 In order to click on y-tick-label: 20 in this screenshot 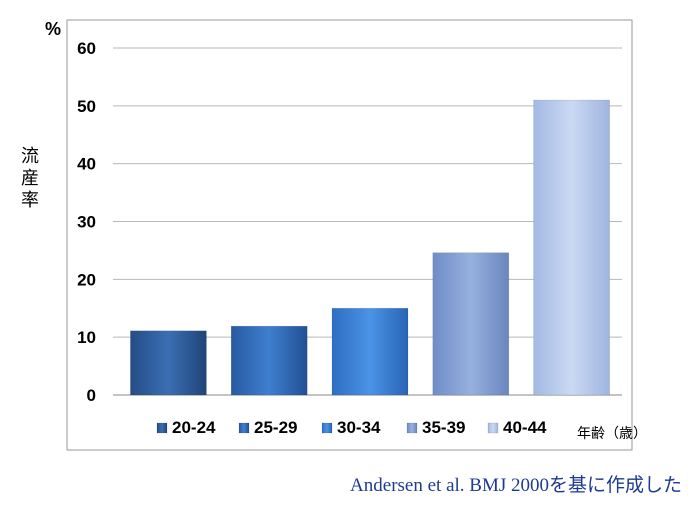, I will do `click(86, 279)`.